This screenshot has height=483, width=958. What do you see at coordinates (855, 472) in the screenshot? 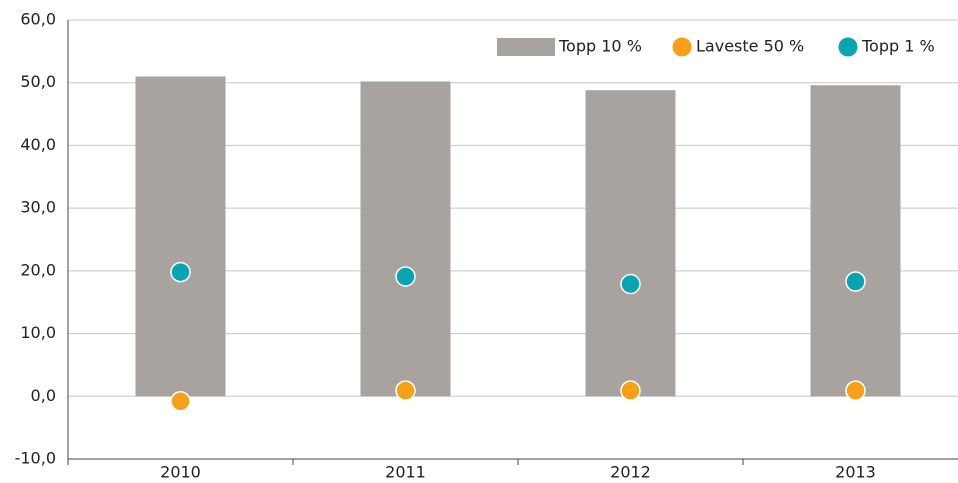
I see `x-tick-label: 2013` at bounding box center [855, 472].